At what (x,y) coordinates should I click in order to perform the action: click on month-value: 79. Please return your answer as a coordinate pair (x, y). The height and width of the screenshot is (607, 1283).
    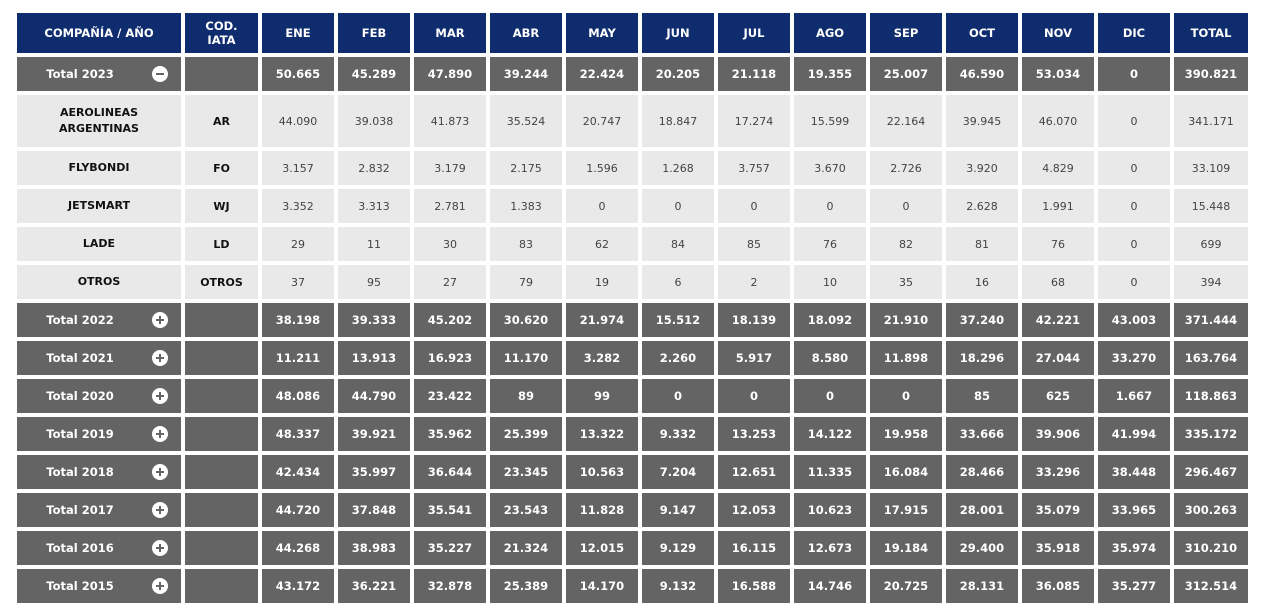
    Looking at the image, I should click on (526, 282).